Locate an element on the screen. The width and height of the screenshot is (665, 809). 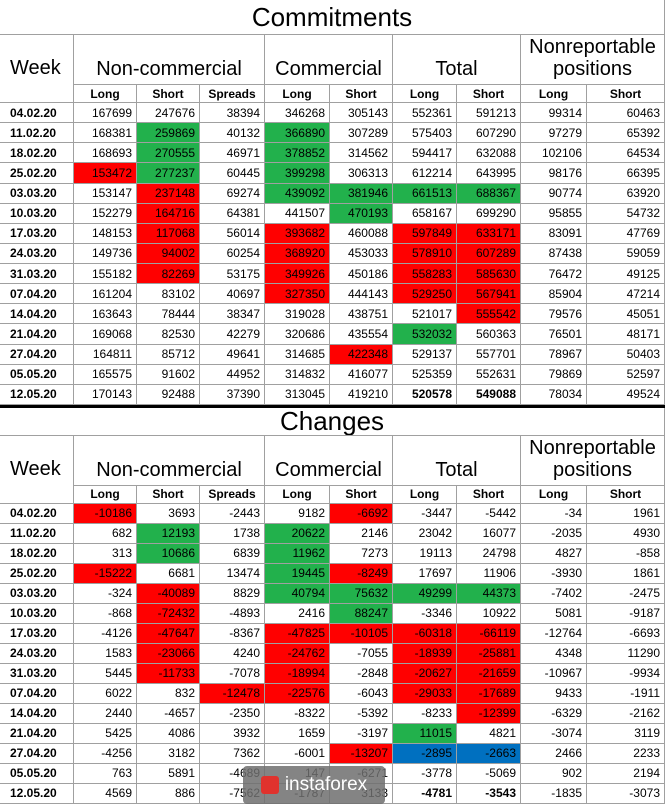
section-title: Changes is located at coordinates (332, 421).